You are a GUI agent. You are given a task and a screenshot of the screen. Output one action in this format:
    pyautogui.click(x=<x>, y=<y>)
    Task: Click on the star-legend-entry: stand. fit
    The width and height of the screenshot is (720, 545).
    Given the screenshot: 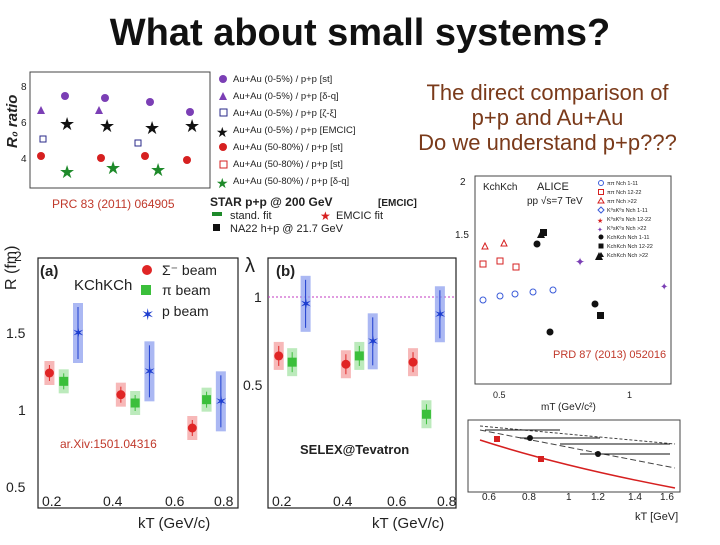 What is the action you would take?
    pyautogui.click(x=251, y=216)
    